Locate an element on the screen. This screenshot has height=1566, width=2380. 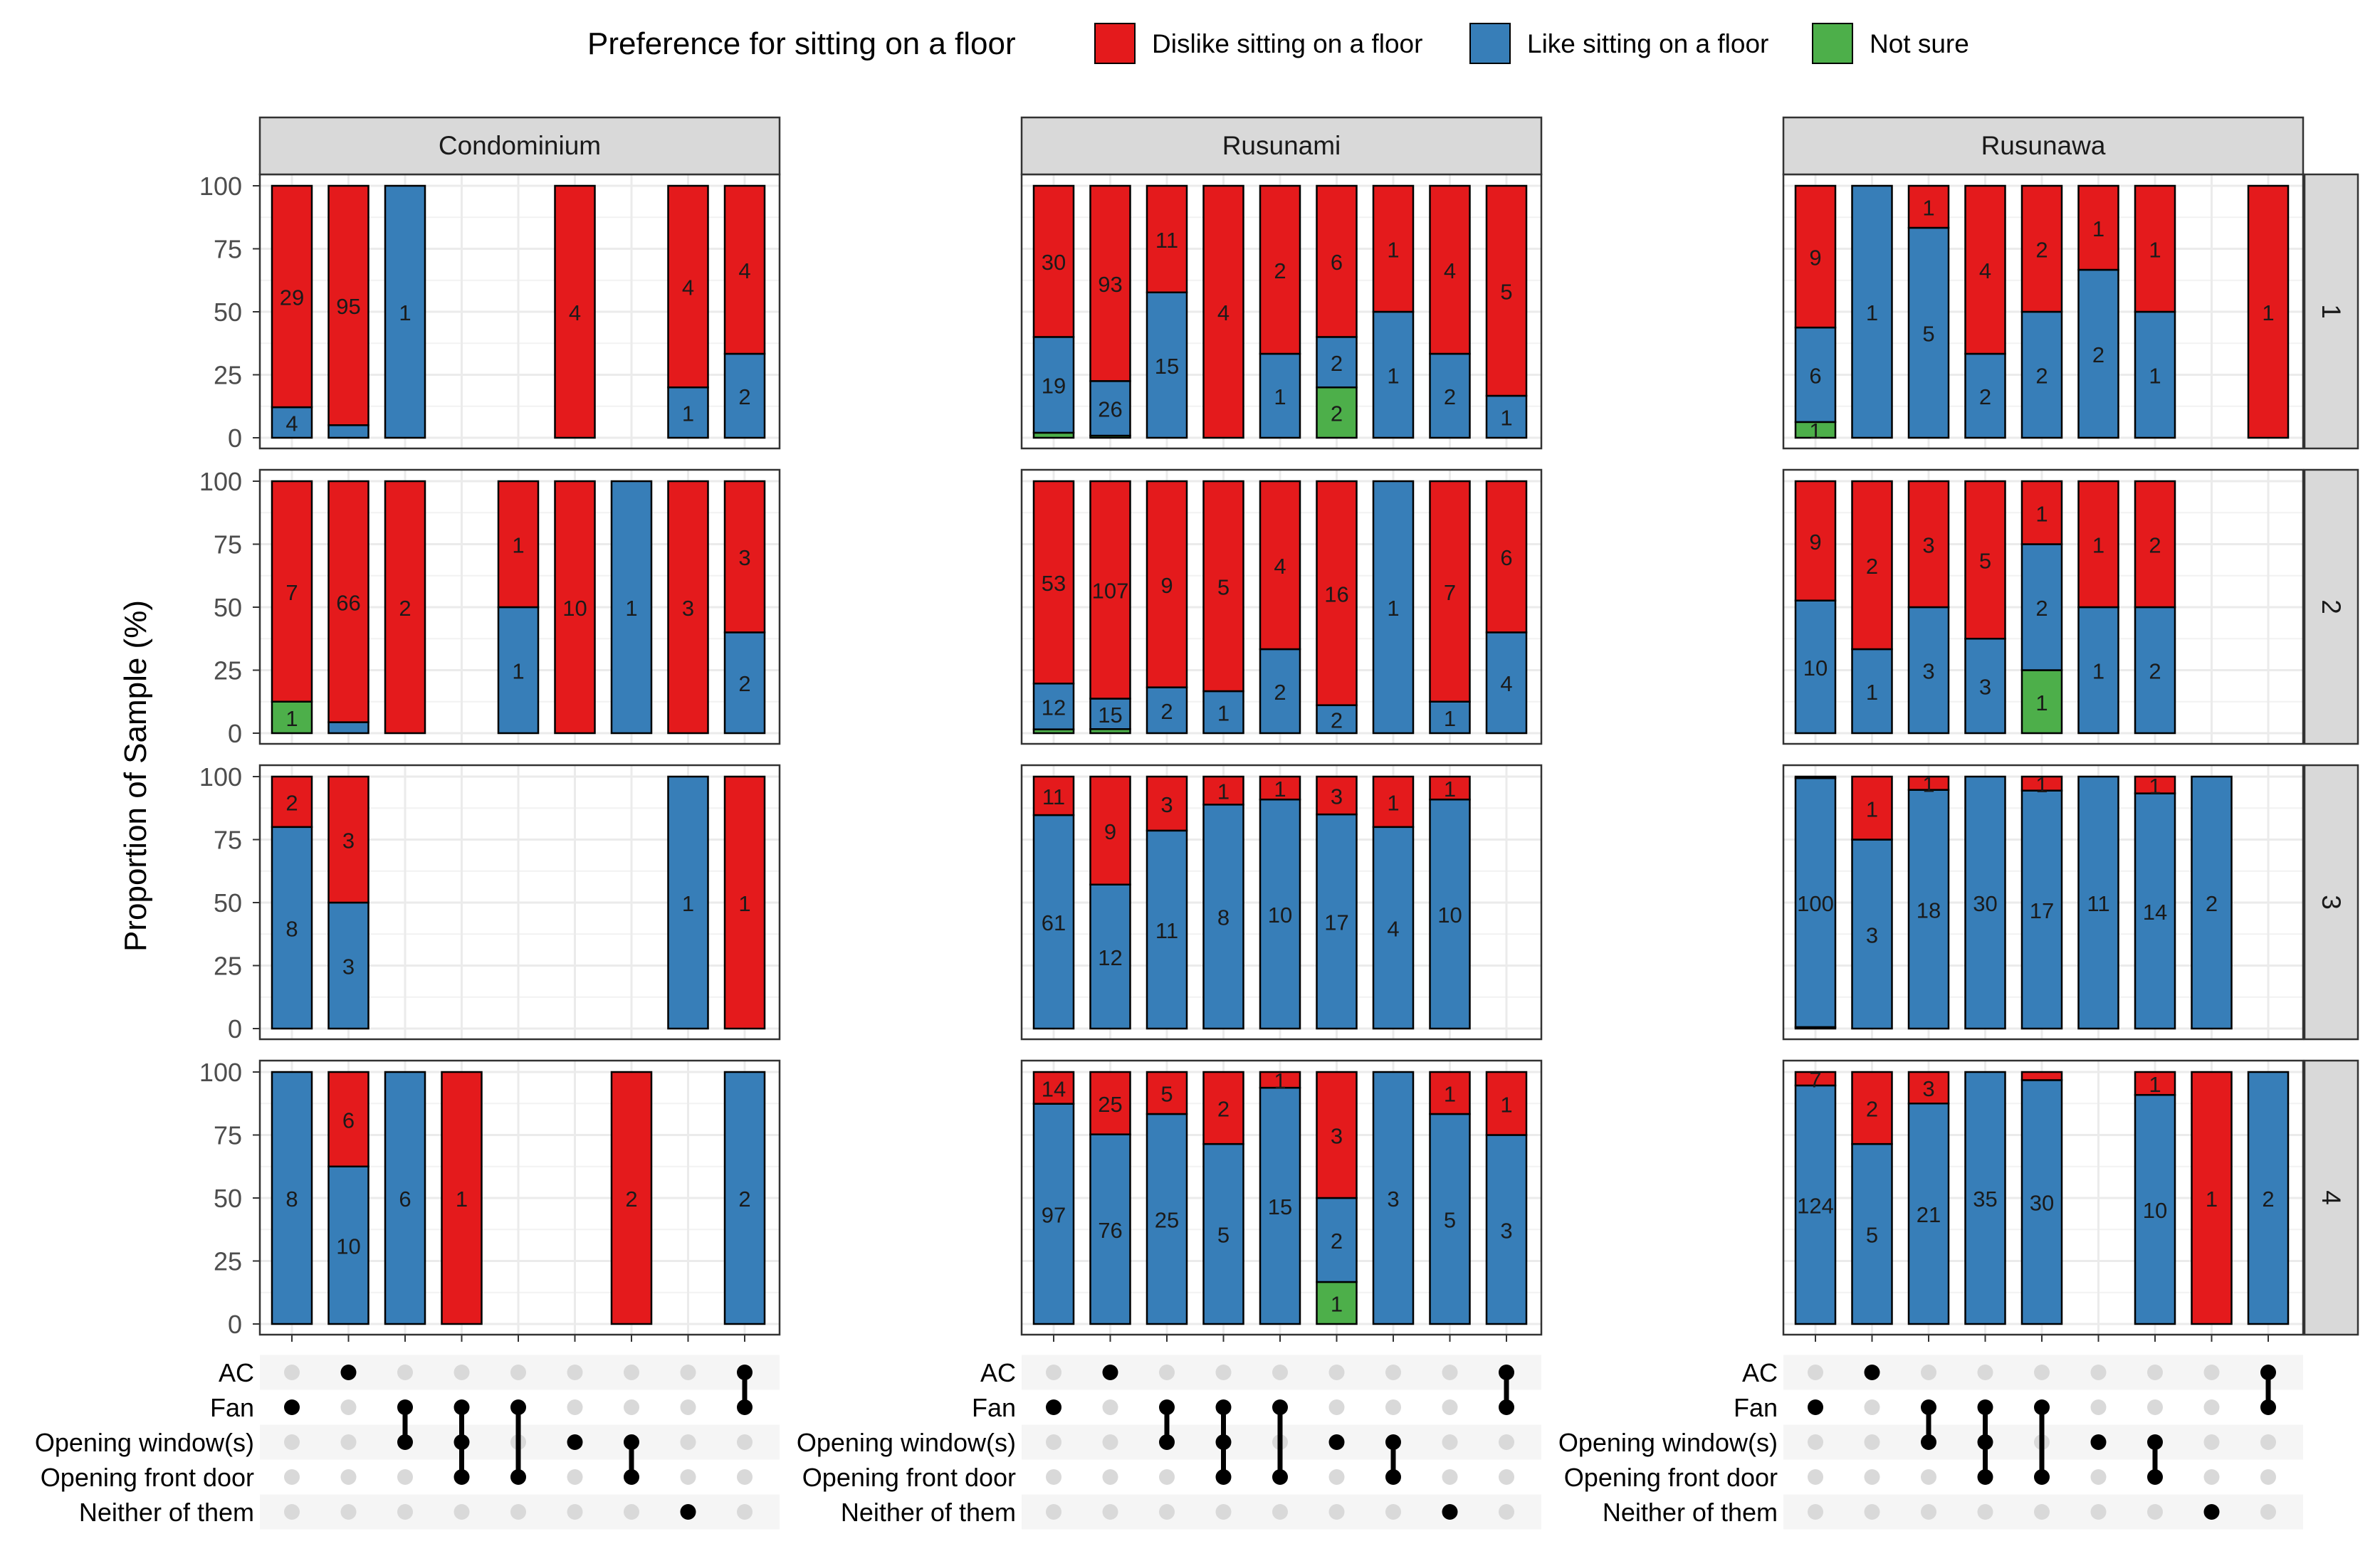
bar-label-dislike-slot-5: 3 is located at coordinates (1337, 796).